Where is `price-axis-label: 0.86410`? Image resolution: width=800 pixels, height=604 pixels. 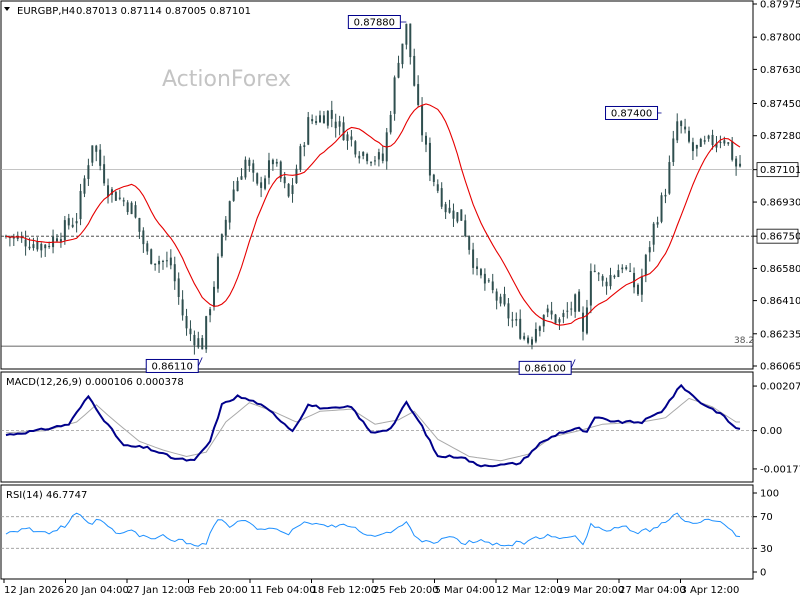 price-axis-label: 0.86410 is located at coordinates (780, 301).